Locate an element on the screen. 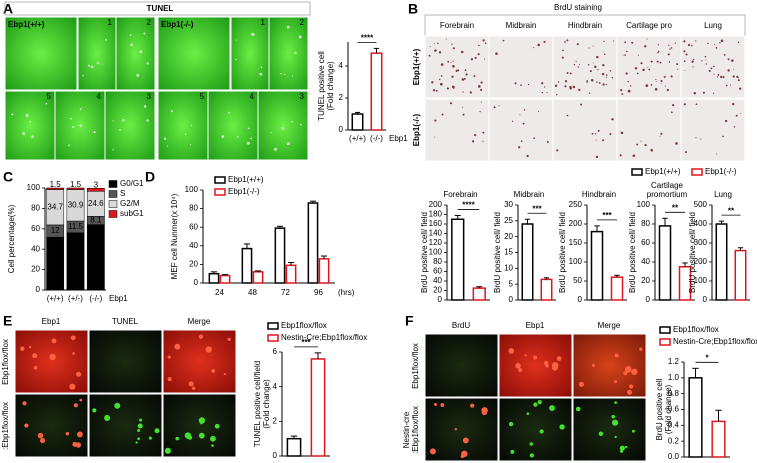 The height and width of the screenshot is (463, 757). panel-title: BrdU staining is located at coordinates (578, 7).